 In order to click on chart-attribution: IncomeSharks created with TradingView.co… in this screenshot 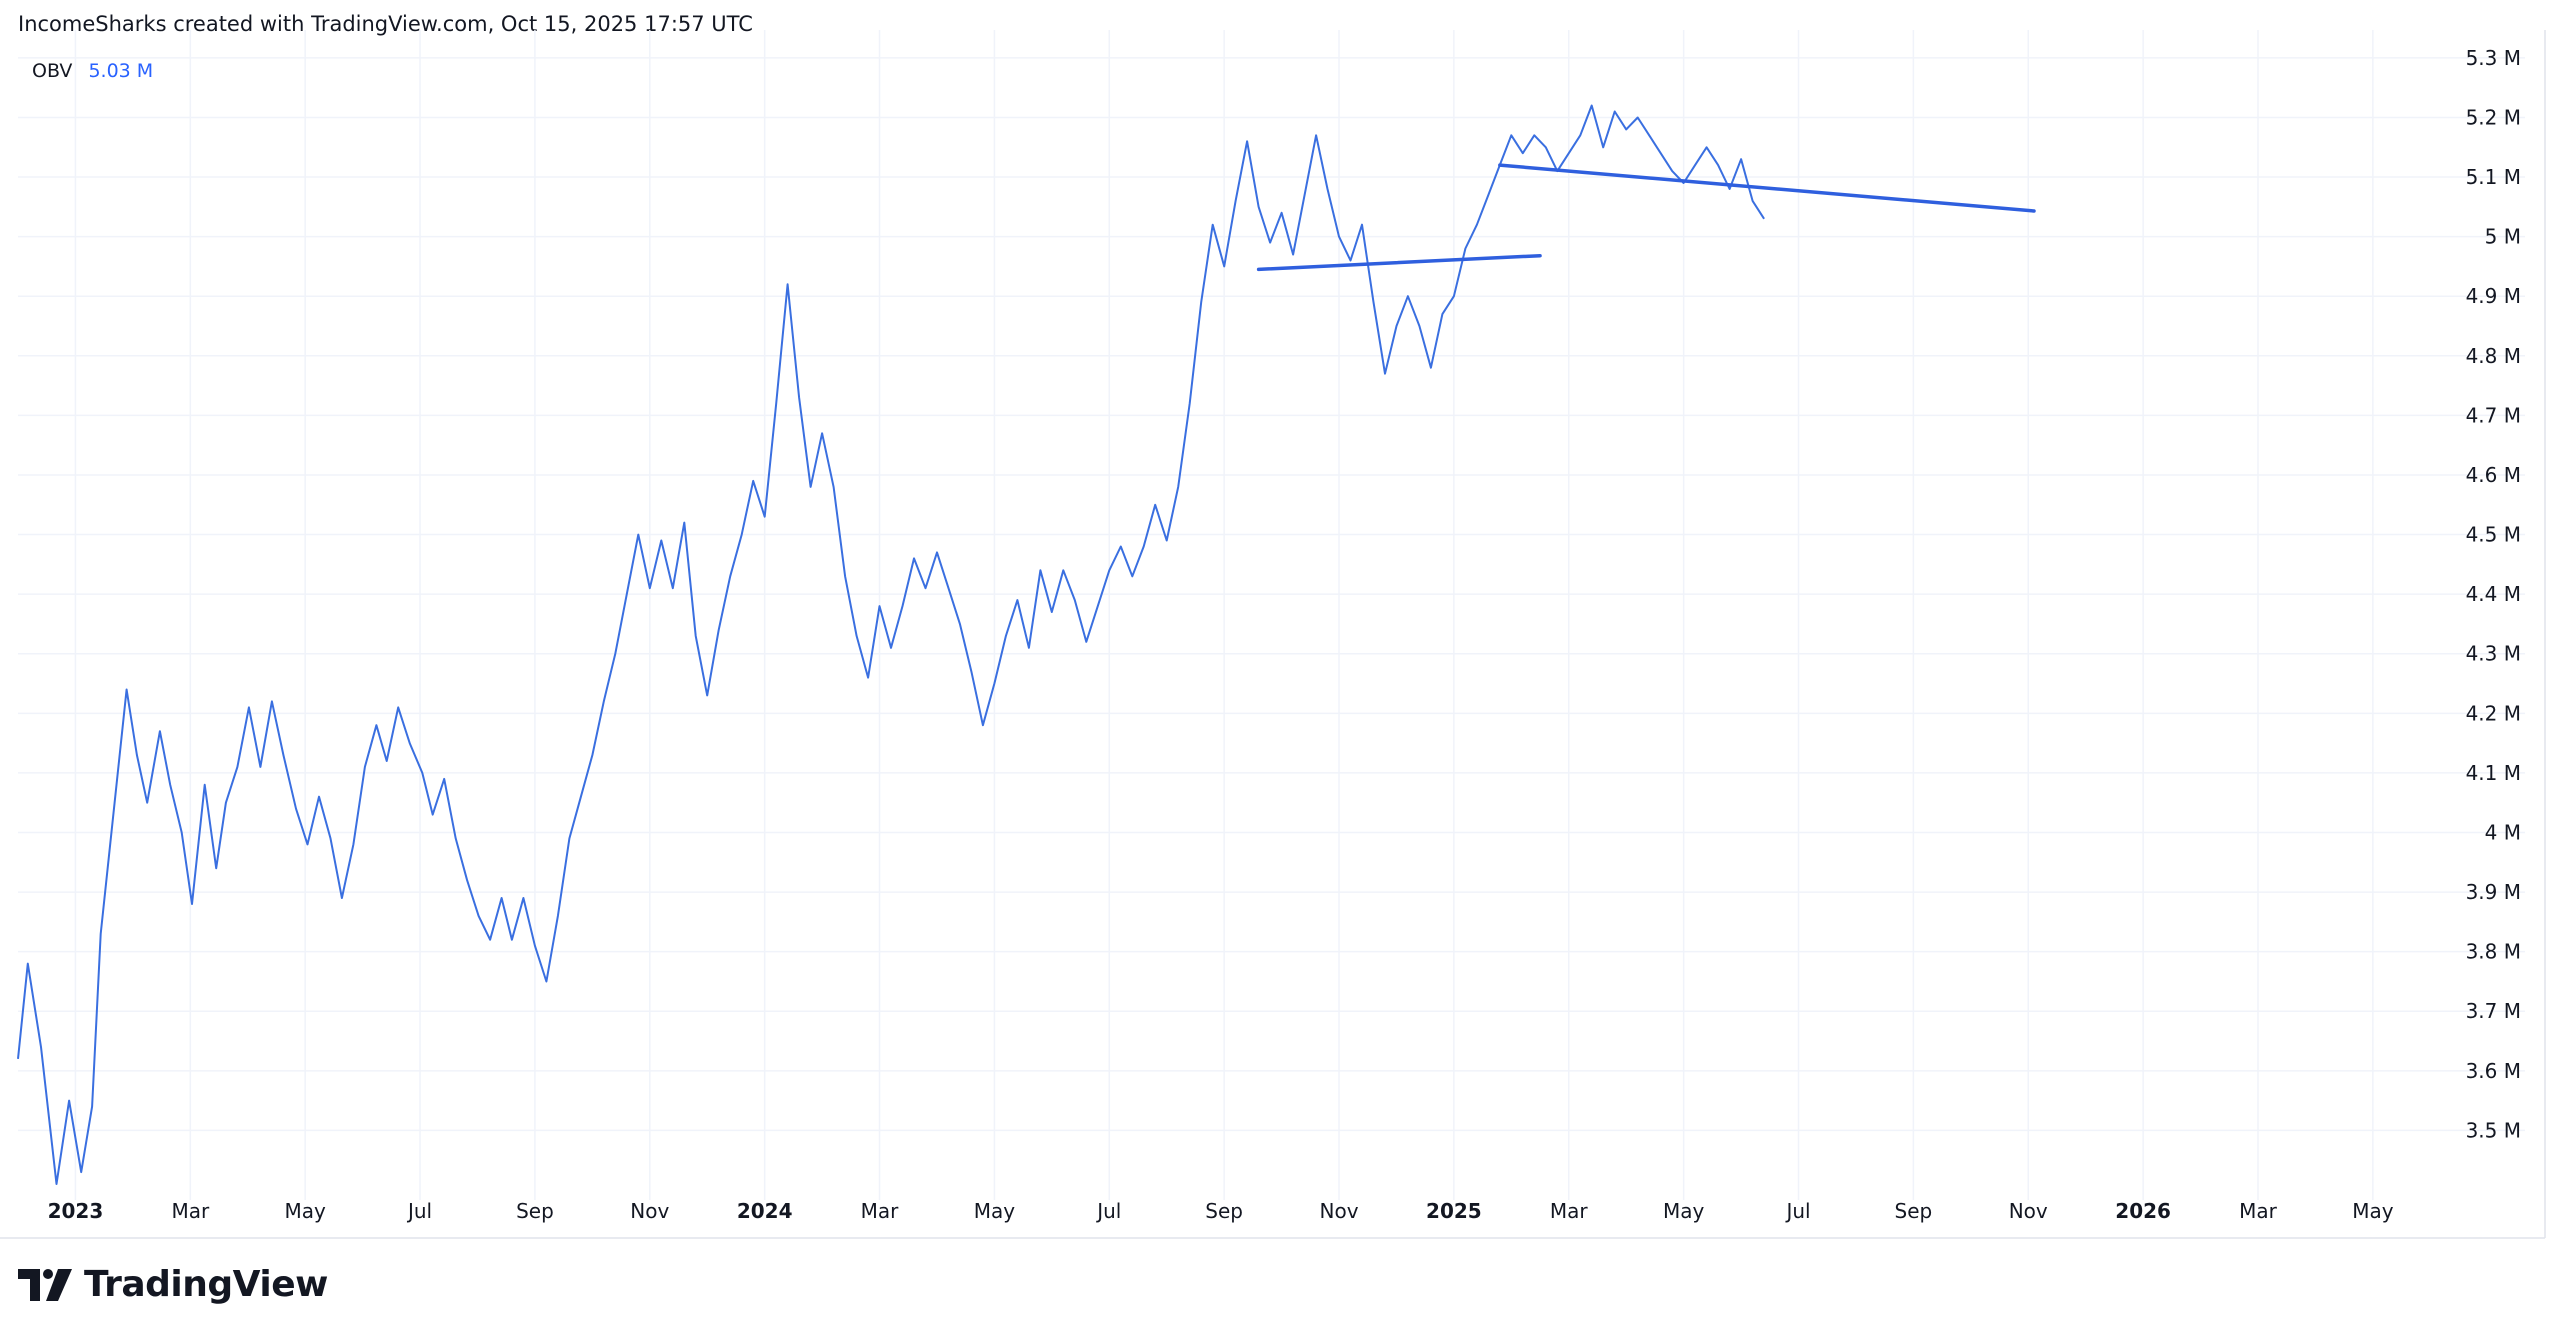, I will do `click(385, 24)`.